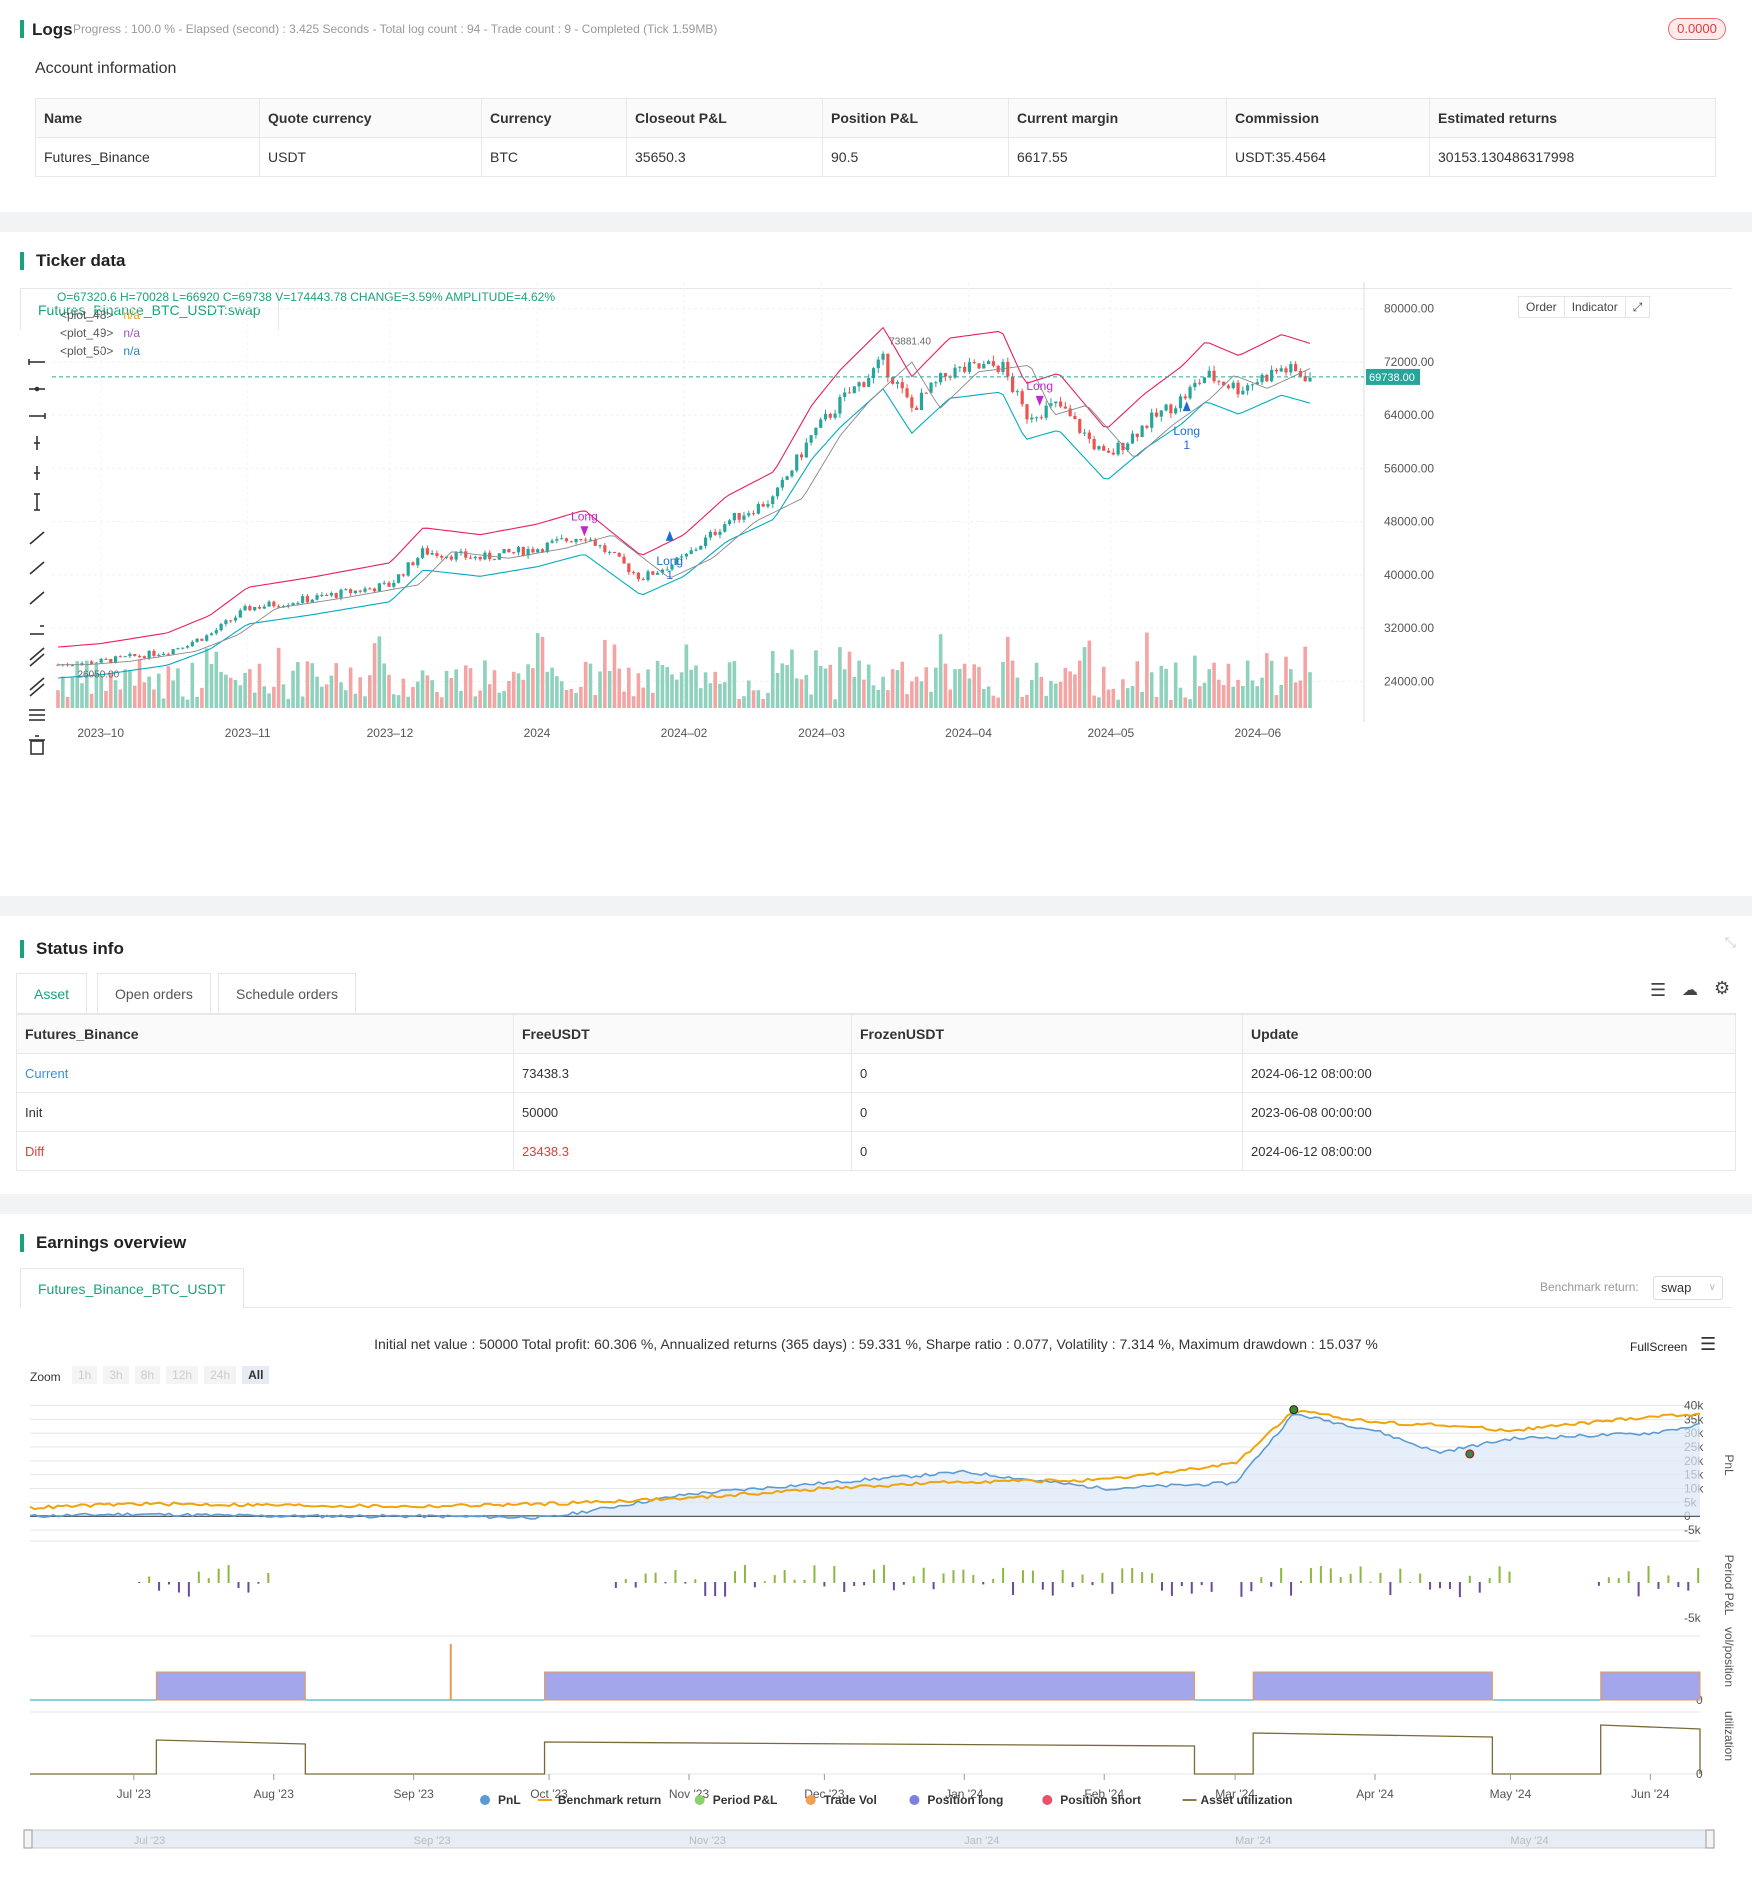 The height and width of the screenshot is (1891, 1752). I want to click on fullscreen-button: FullScreen, so click(1659, 1347).